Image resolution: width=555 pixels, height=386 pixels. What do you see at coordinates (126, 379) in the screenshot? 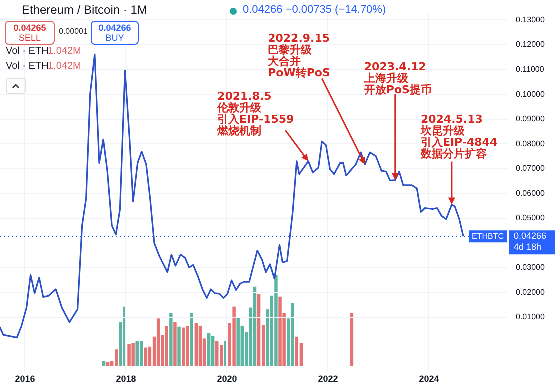
I see `x-tick-label: 2018` at bounding box center [126, 379].